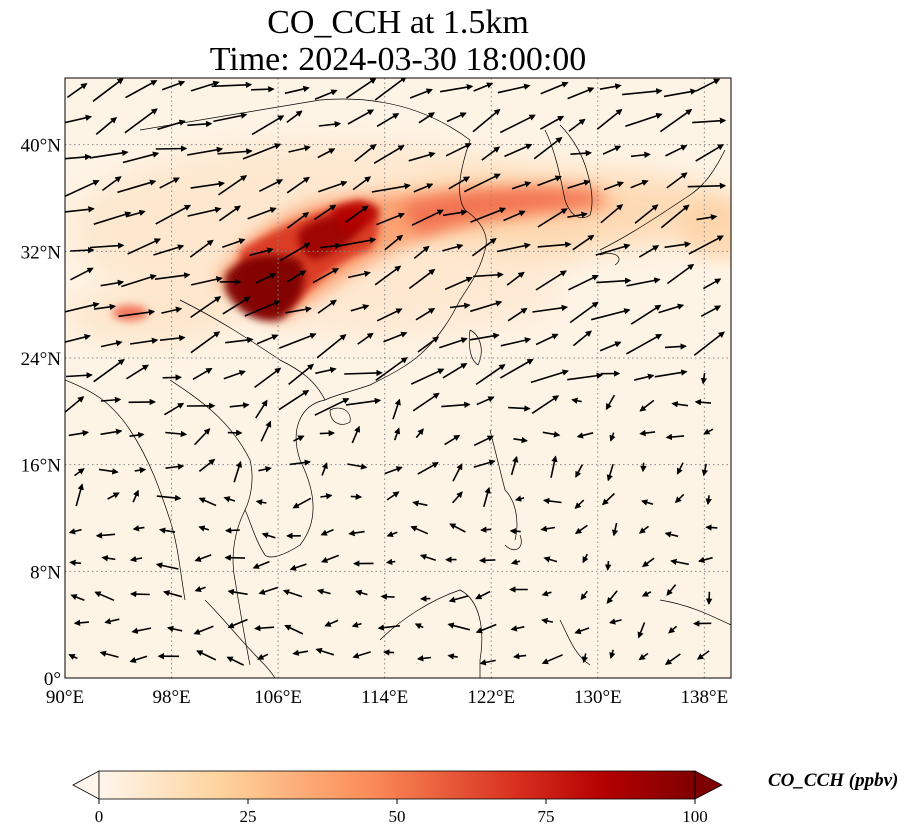  I want to click on colorbar-tick-label: 50, so click(397, 816).